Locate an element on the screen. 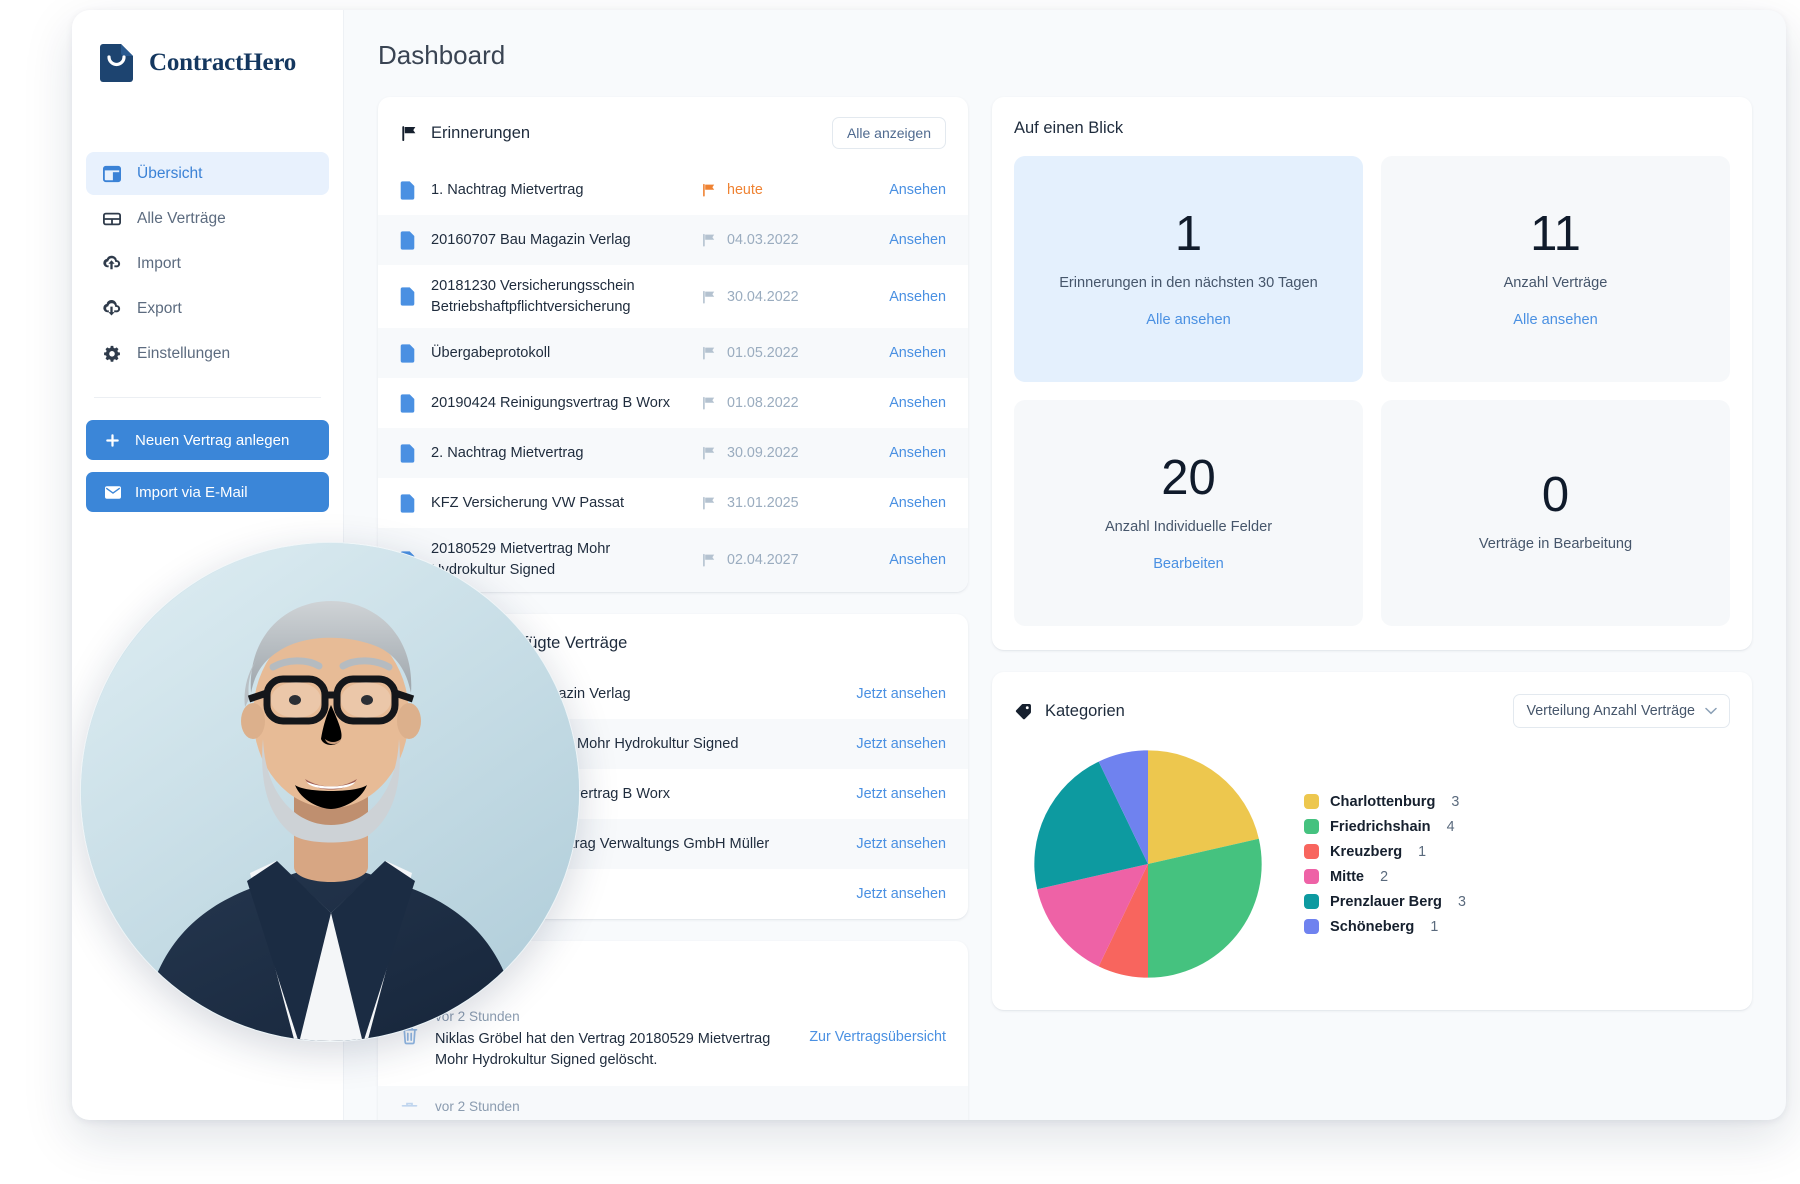  reminder-name: Übergabeprotokoll is located at coordinates (491, 353).